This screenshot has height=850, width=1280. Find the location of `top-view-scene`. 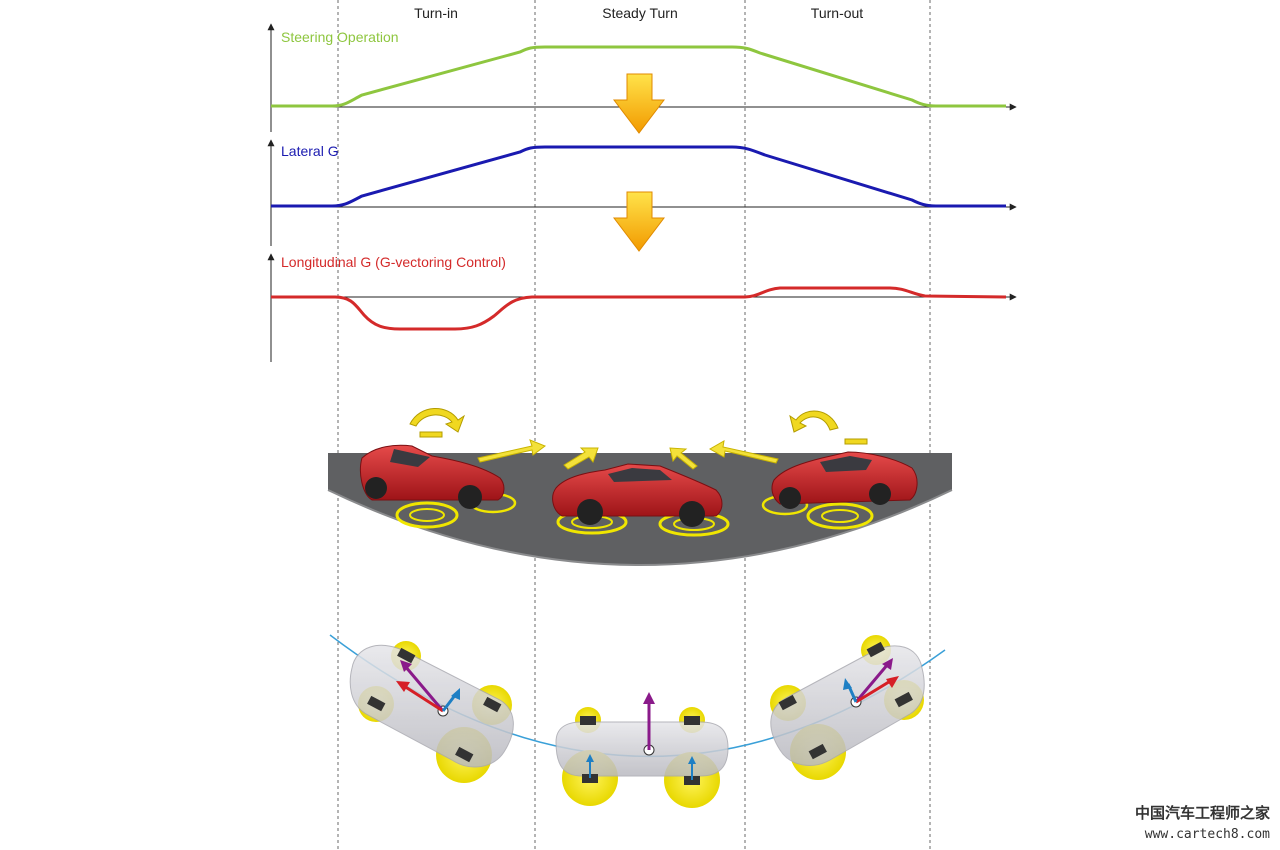

top-view-scene is located at coordinates (637, 721).